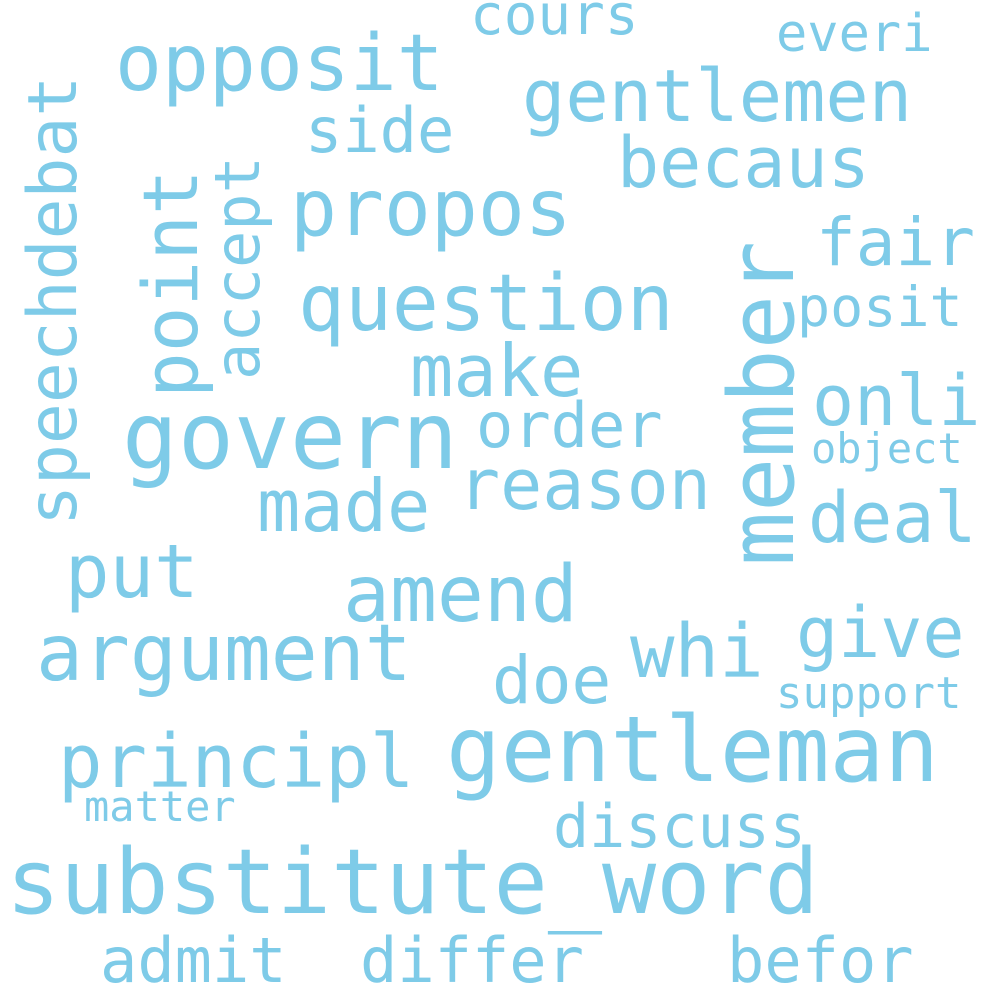  I want to click on word-befor: befor, so click(820, 960).